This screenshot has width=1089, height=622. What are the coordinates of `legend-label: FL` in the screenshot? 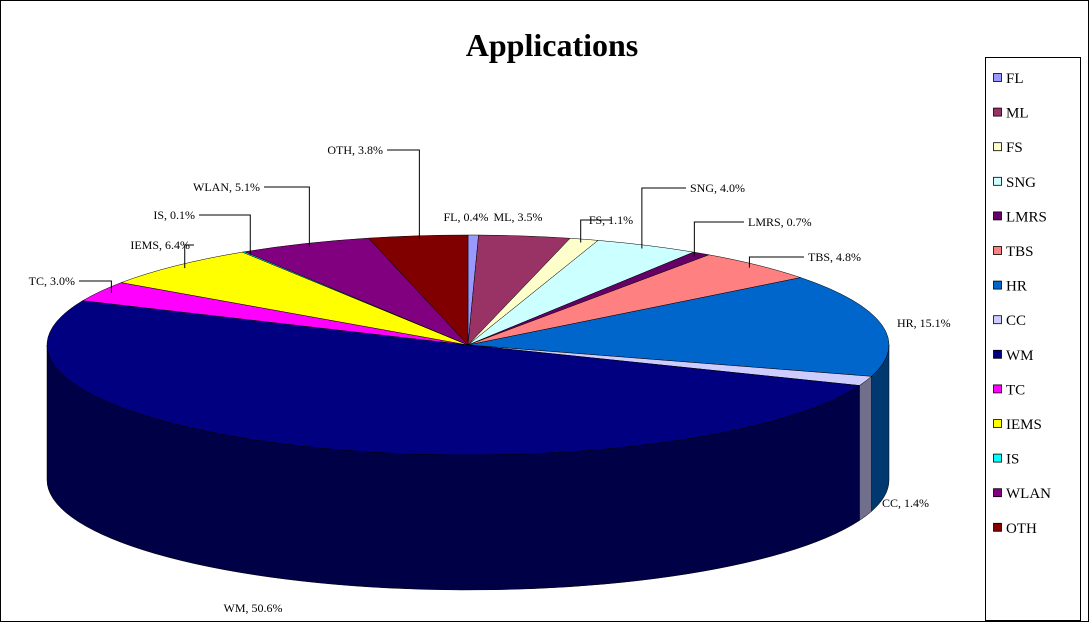 It's located at (1015, 79).